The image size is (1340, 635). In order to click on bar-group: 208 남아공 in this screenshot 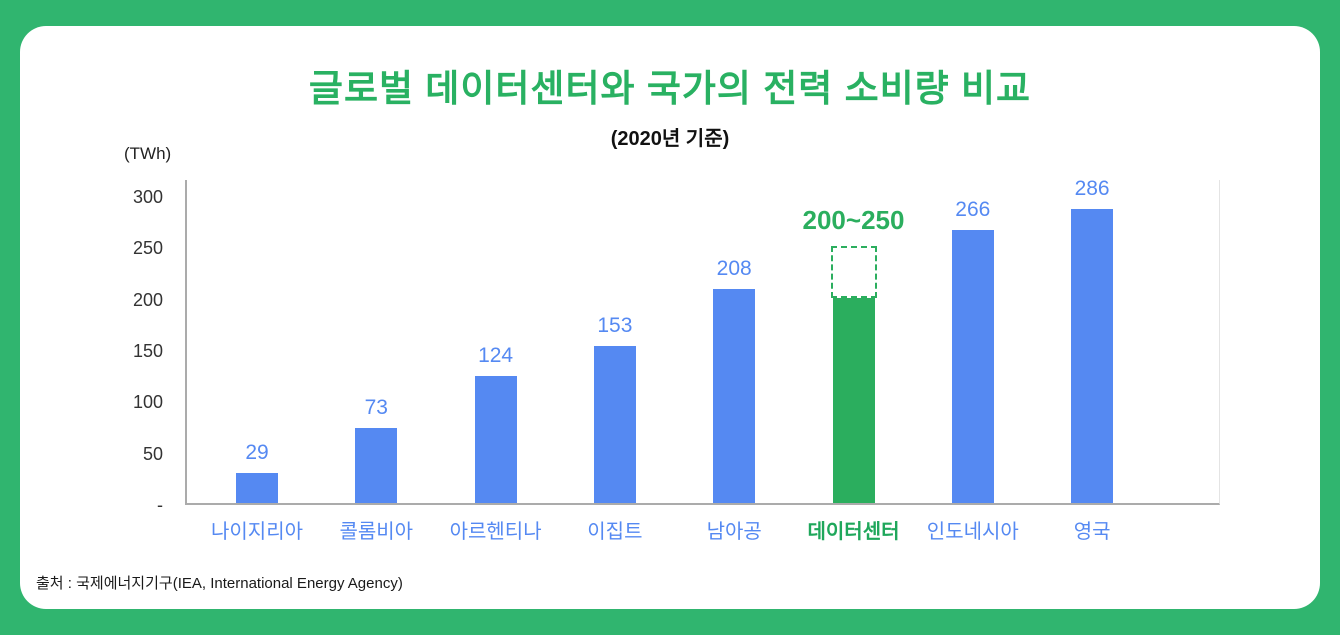, I will do `click(734, 361)`.